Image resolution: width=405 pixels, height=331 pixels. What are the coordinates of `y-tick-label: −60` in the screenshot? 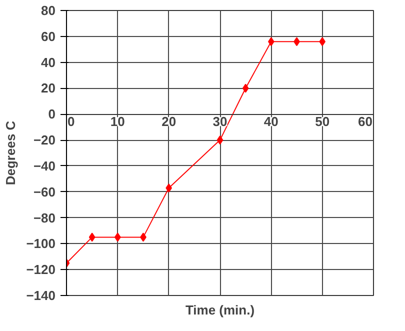 It's located at (44, 192).